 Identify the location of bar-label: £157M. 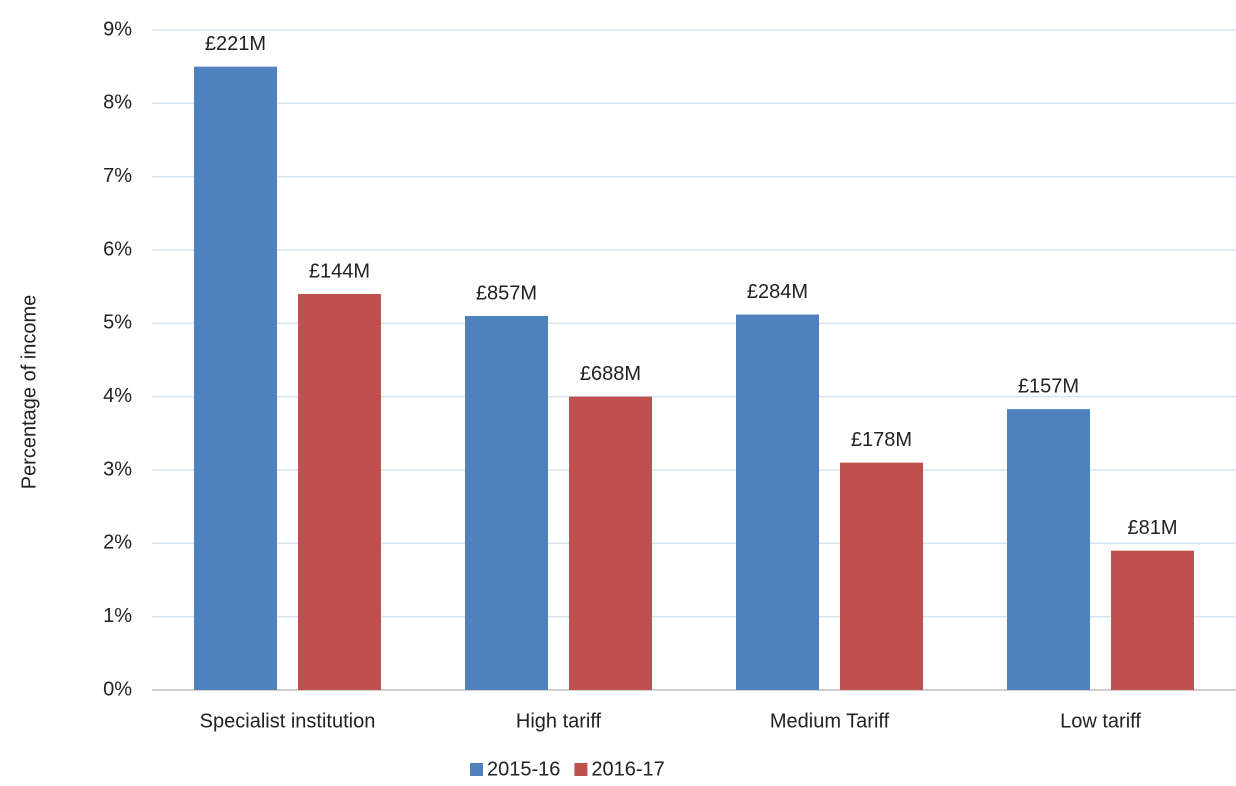
(1048, 386).